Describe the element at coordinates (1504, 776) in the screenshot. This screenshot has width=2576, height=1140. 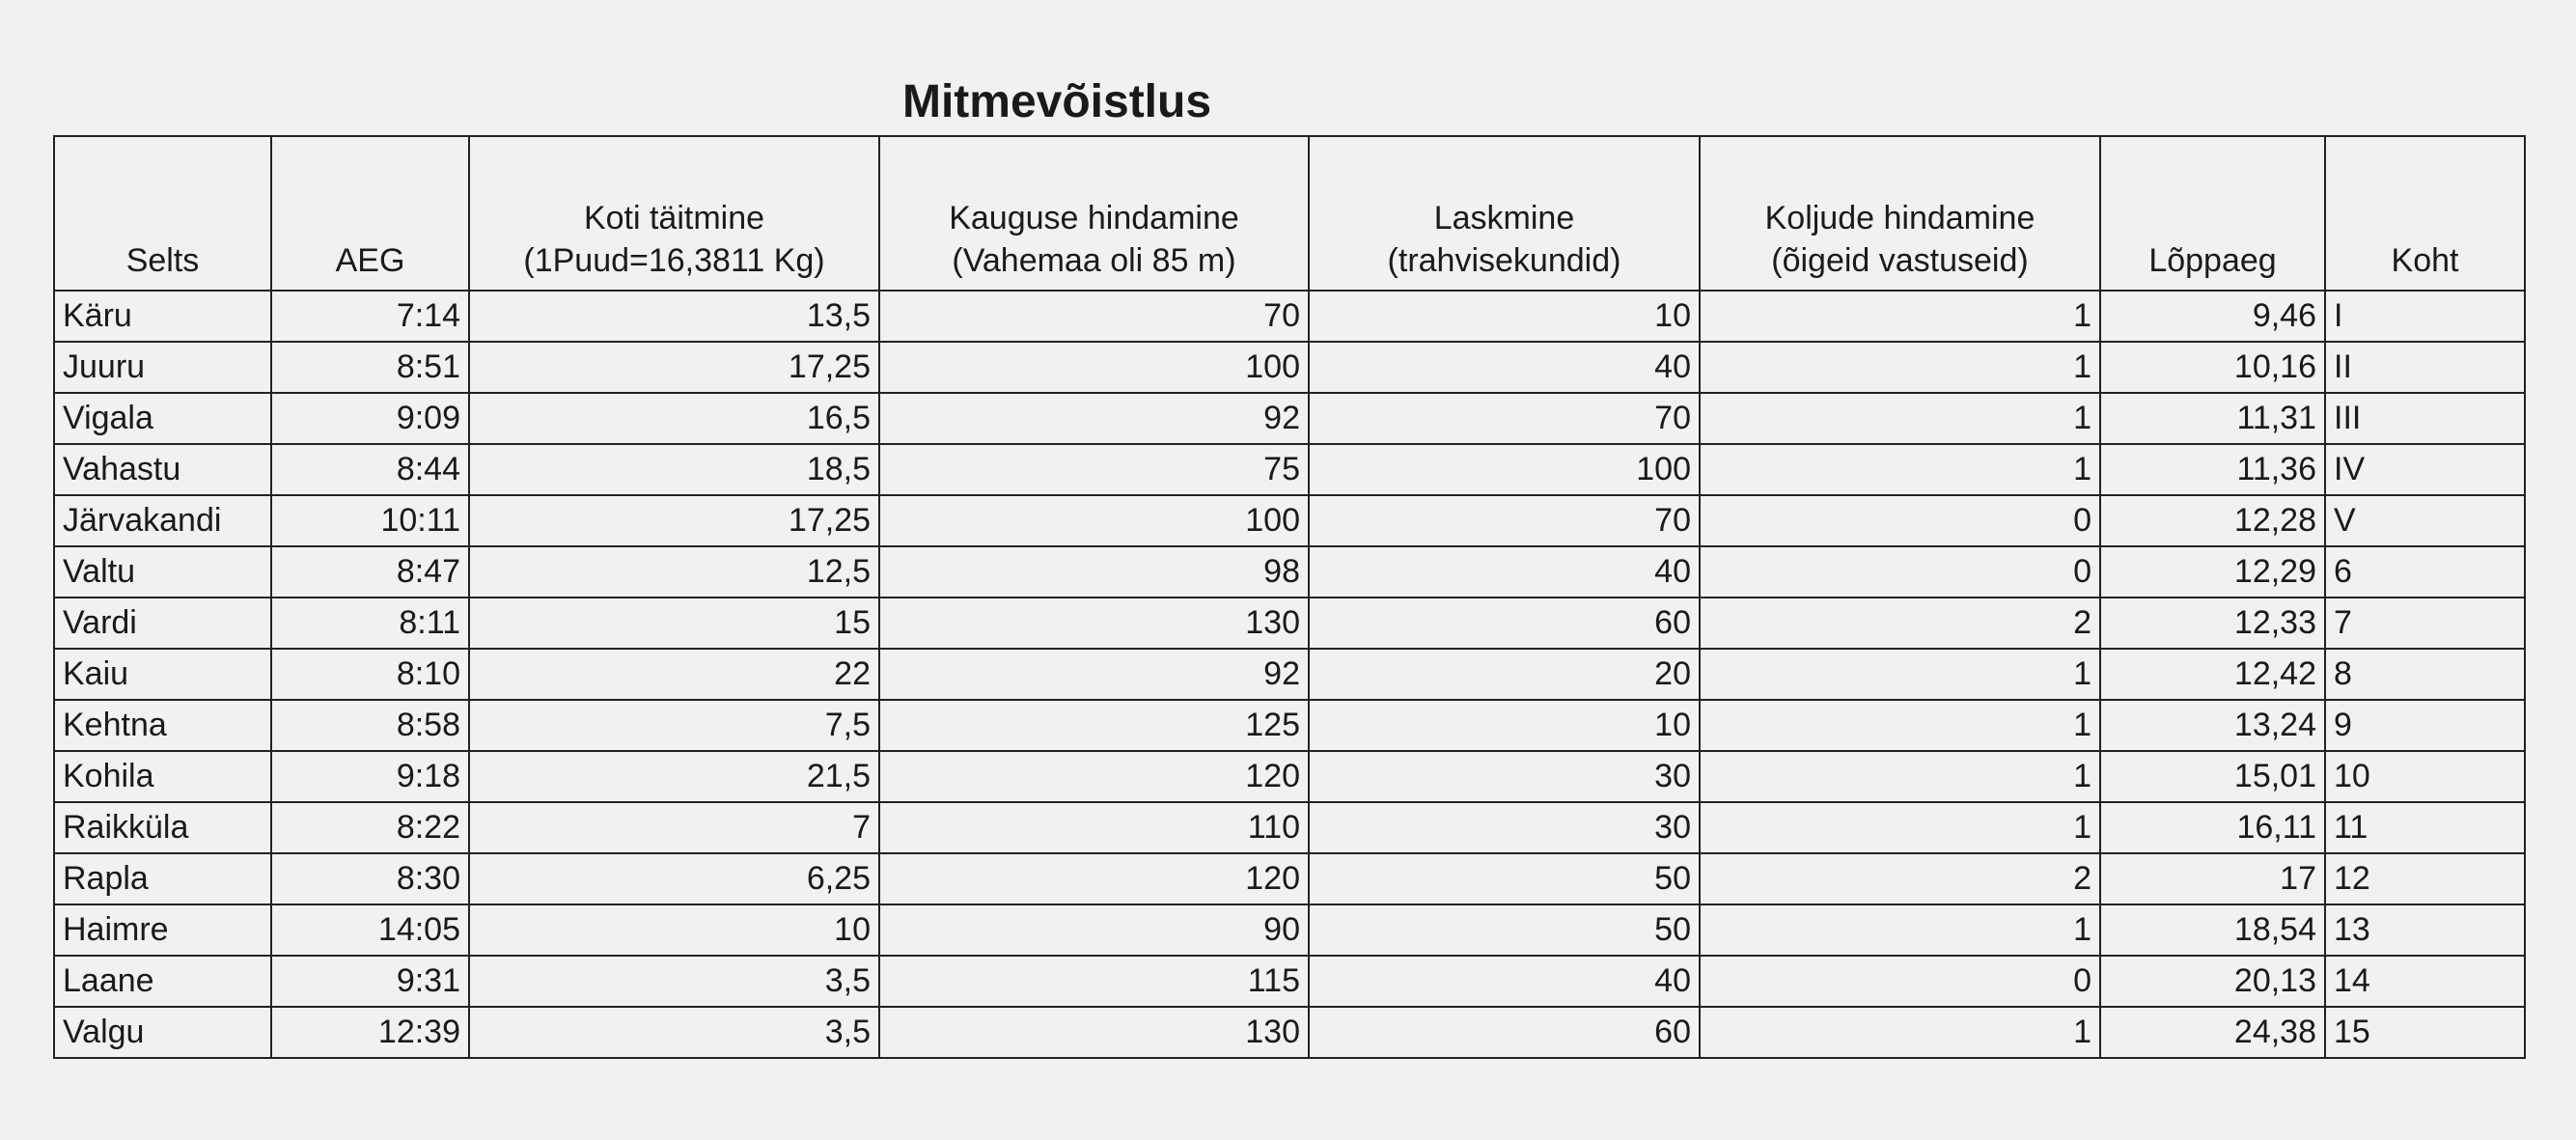
I see `table-cell: 30` at that location.